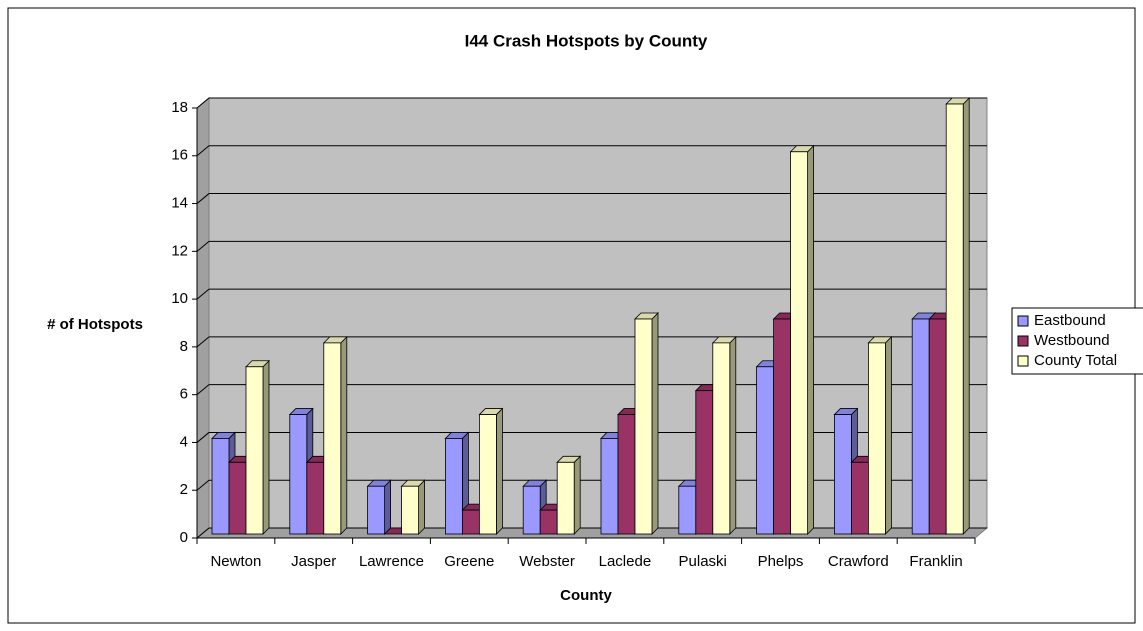  Describe the element at coordinates (179, 203) in the screenshot. I see `y-tick-label: 14` at that location.